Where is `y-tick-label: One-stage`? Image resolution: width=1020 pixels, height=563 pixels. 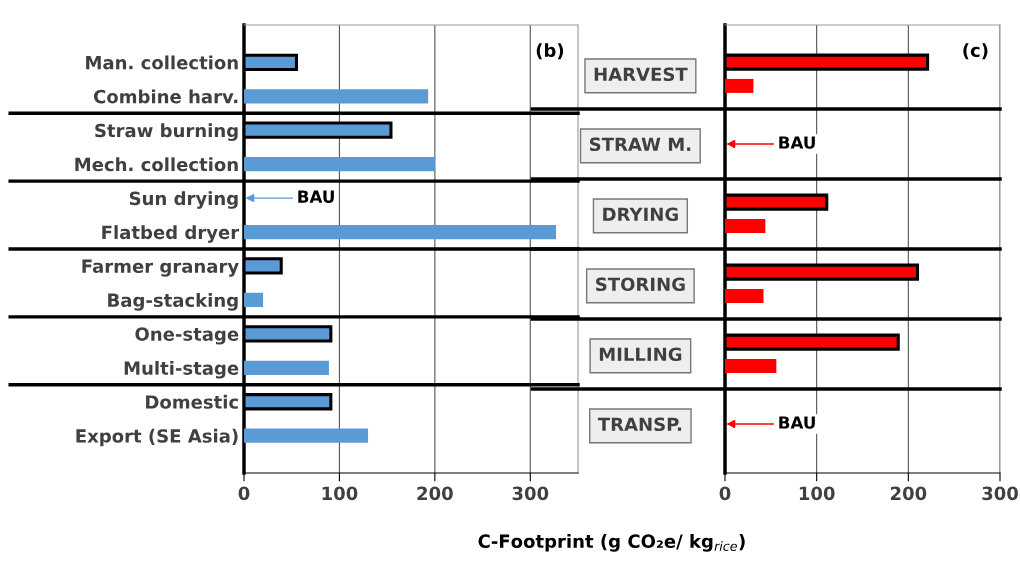 y-tick-label: One-stage is located at coordinates (187, 336).